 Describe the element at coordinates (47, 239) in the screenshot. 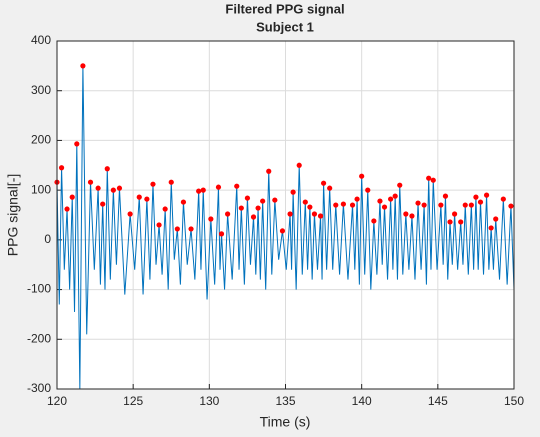

I see `y-tick-label: 0` at that location.